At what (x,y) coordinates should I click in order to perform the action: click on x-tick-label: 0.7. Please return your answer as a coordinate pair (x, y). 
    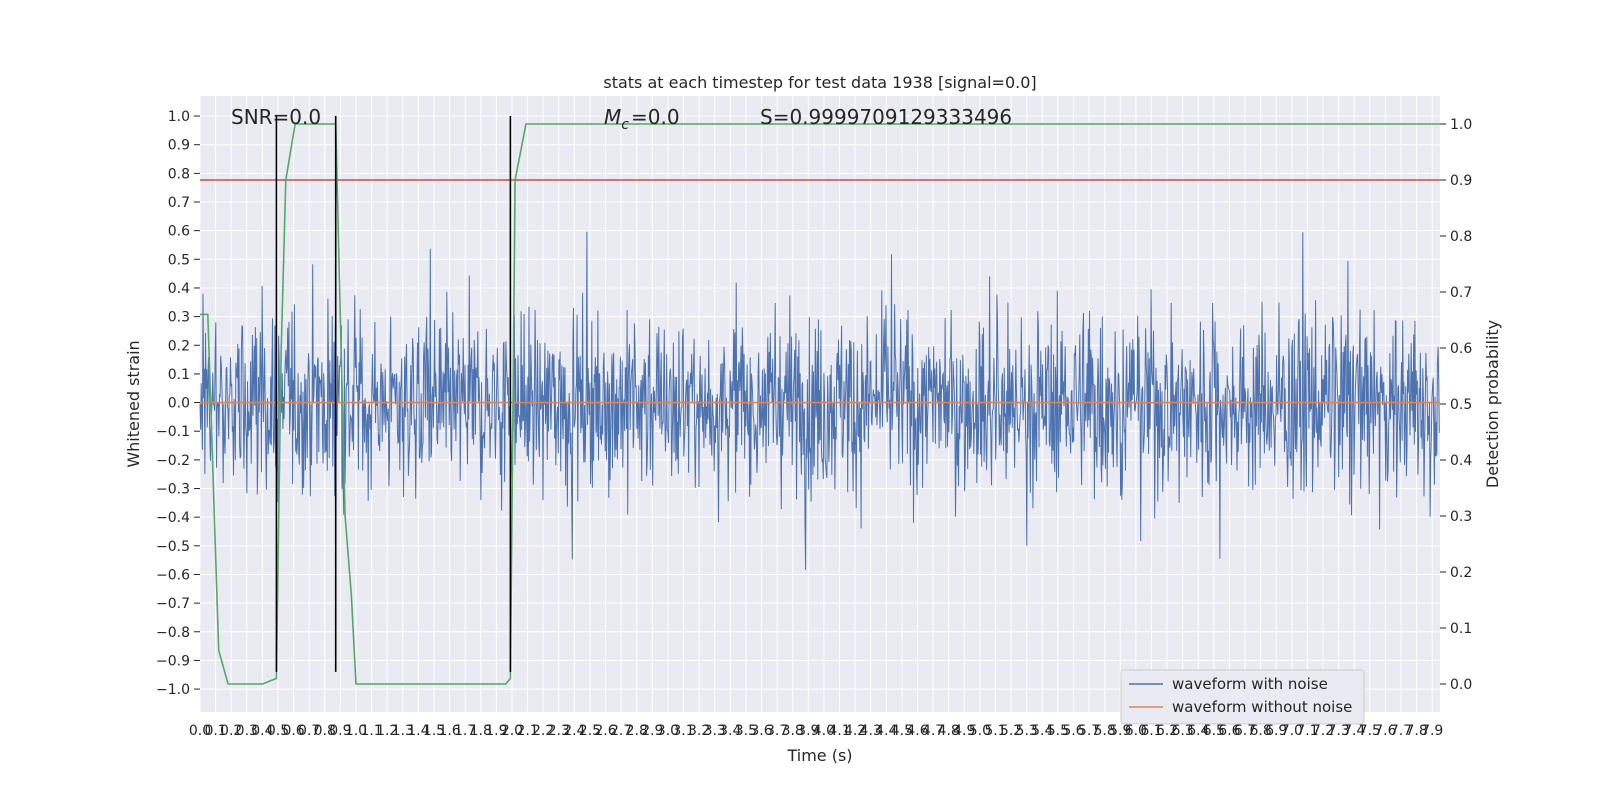
    Looking at the image, I should click on (309, 731).